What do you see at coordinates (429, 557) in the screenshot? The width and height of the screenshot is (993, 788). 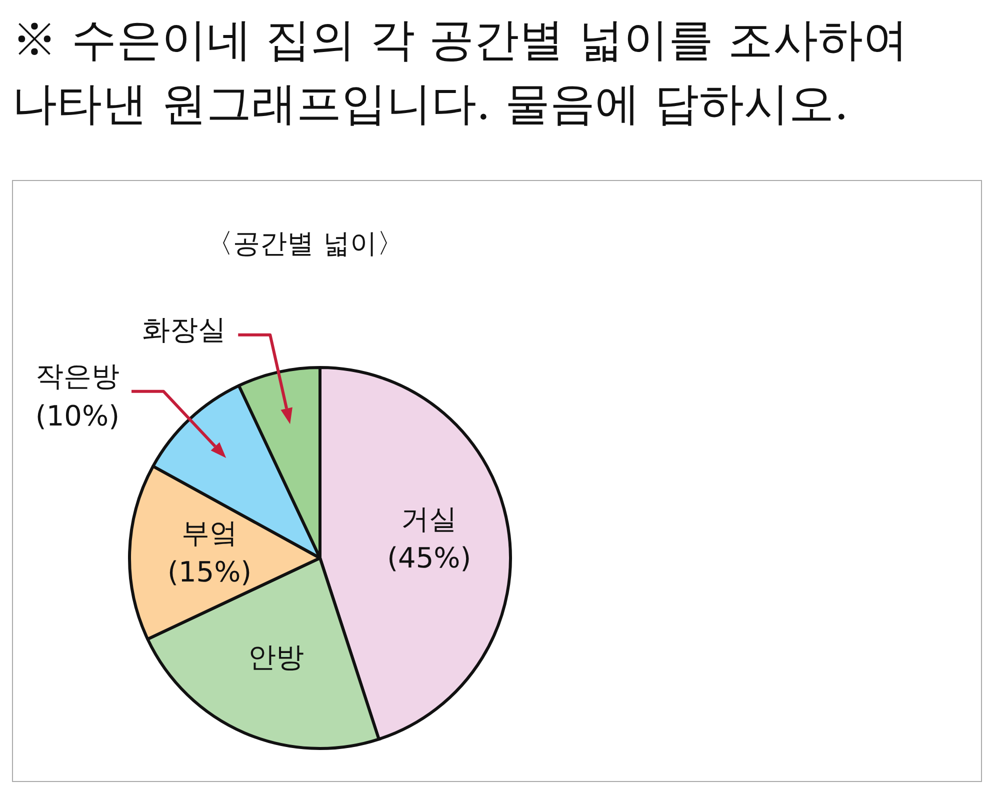 I see `data-label: (45%)` at bounding box center [429, 557].